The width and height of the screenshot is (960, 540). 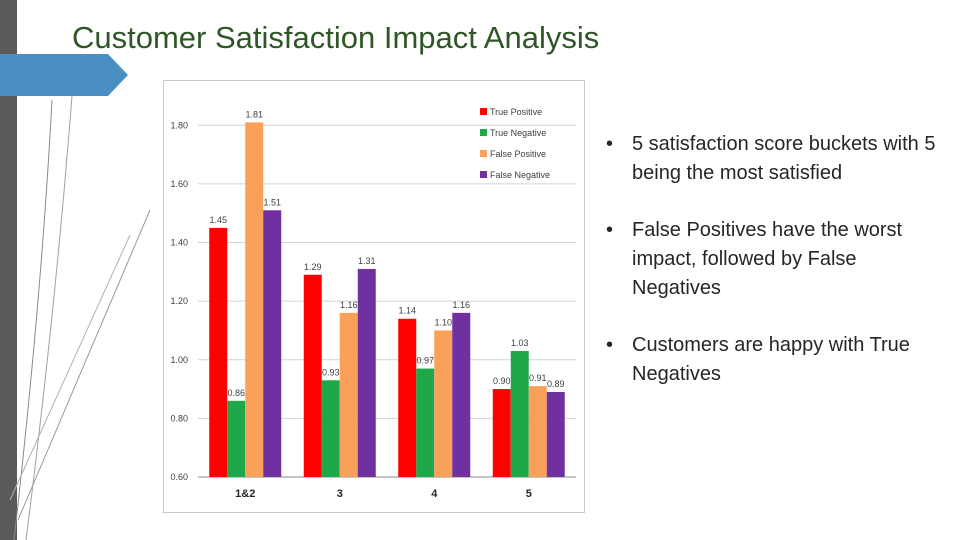 I want to click on data-label: 1.03, so click(x=520, y=343).